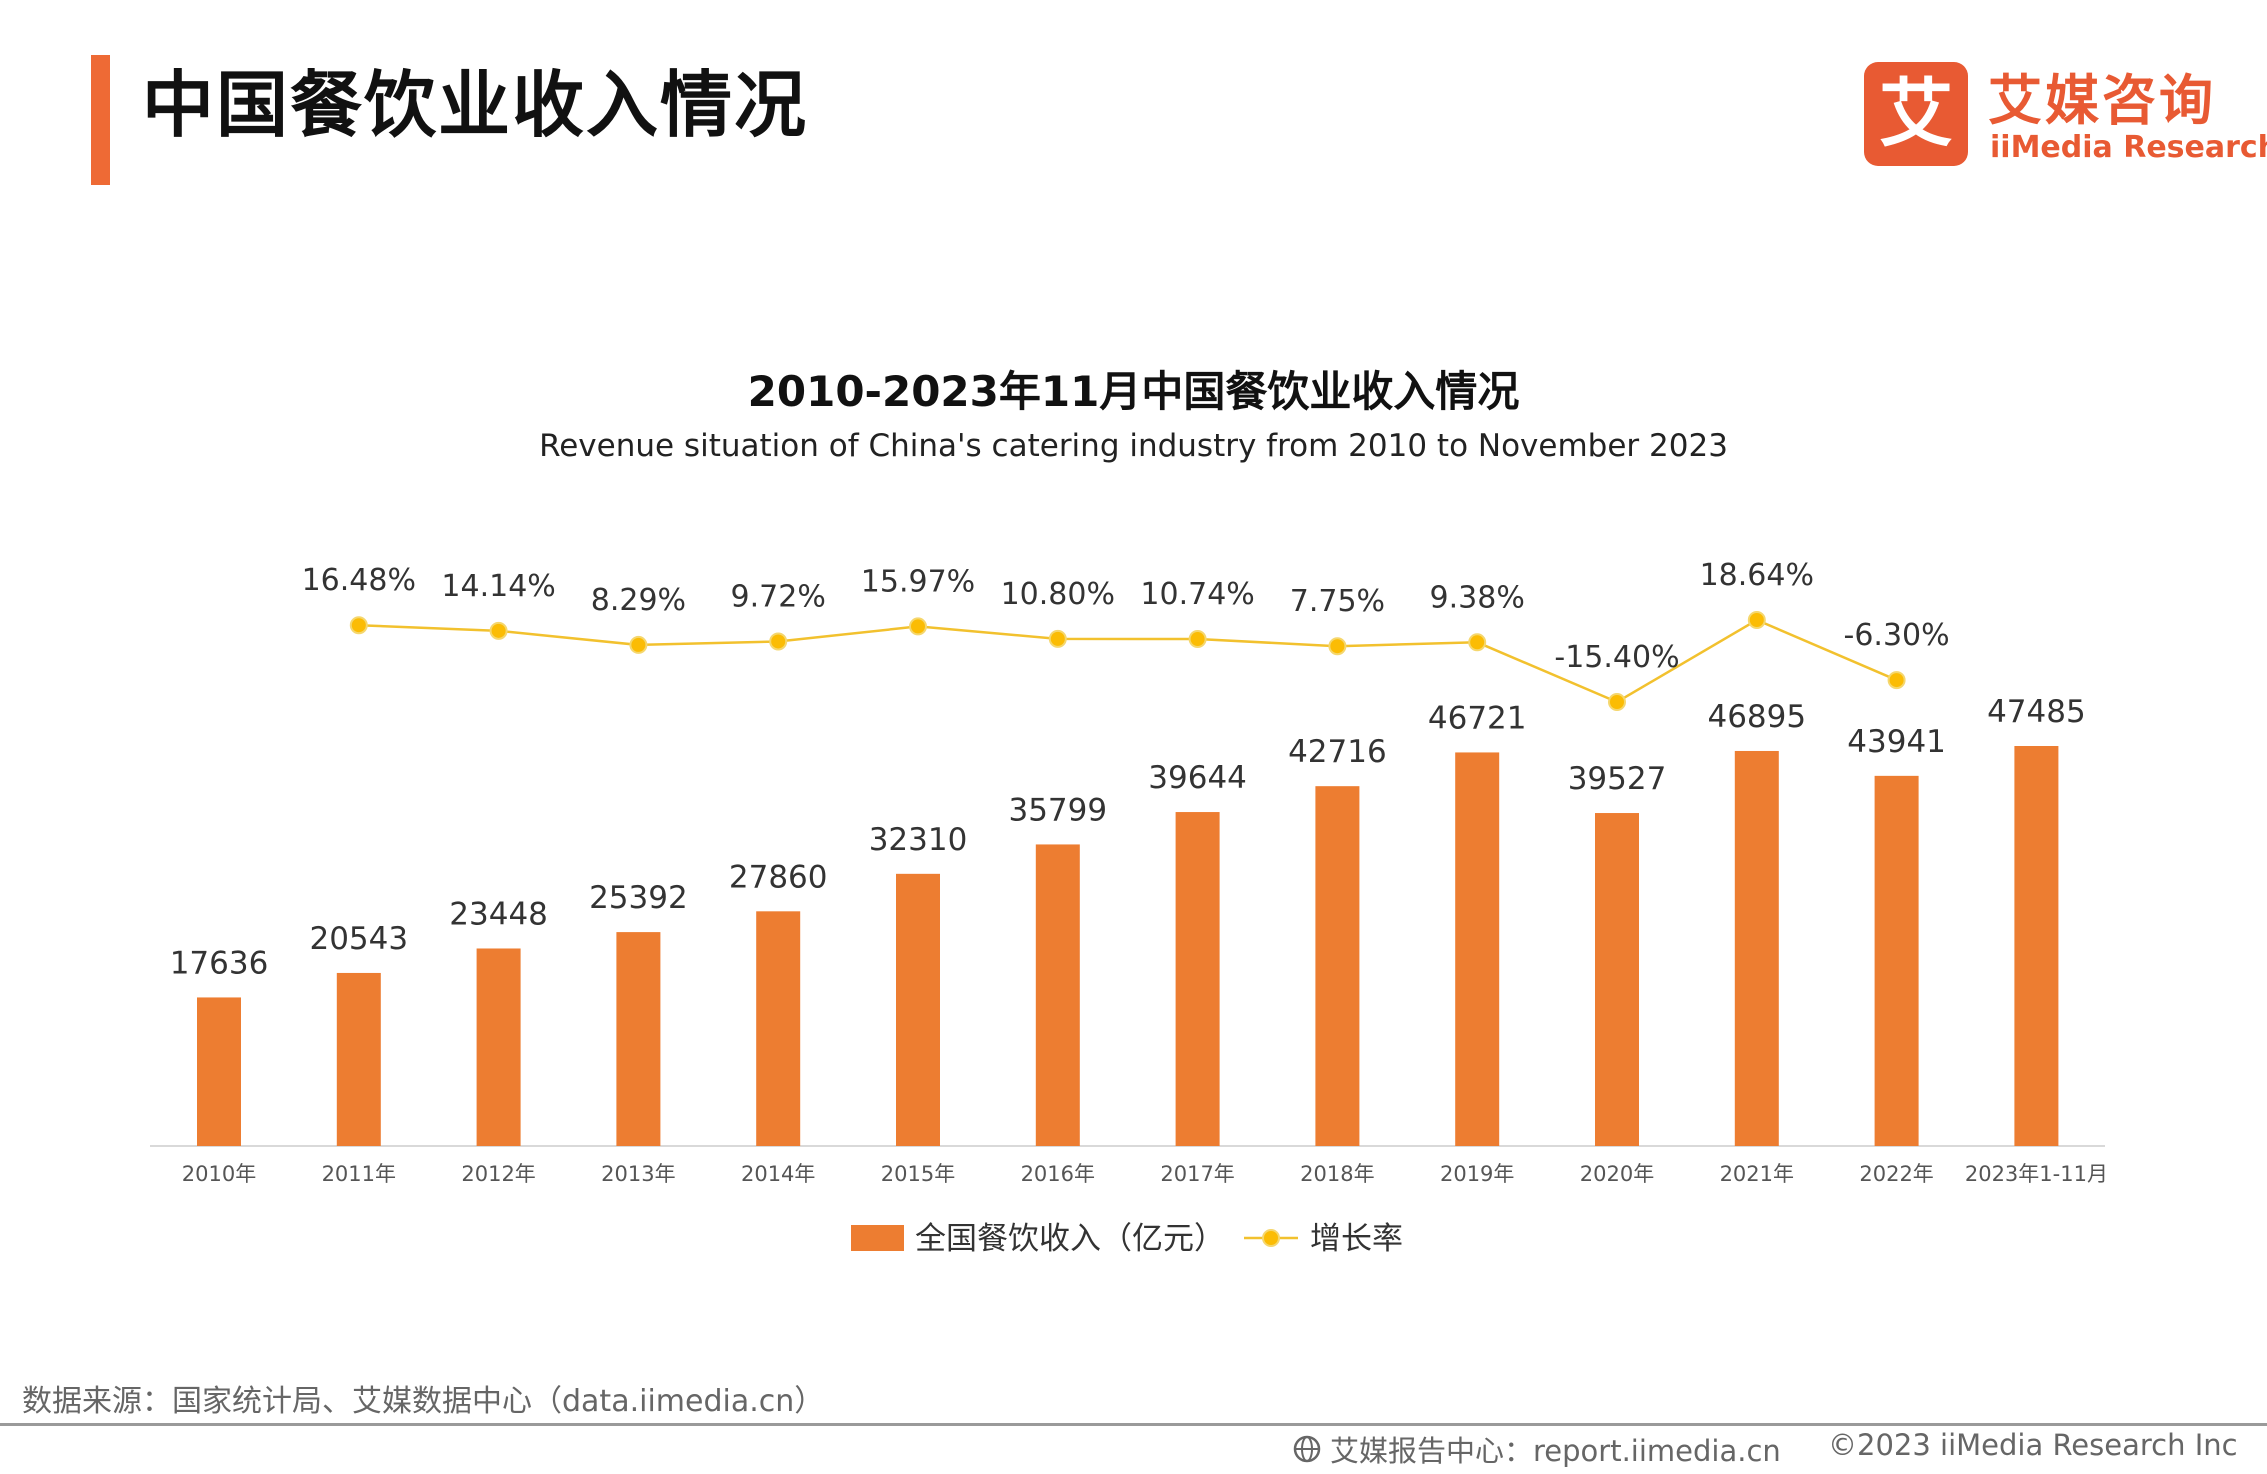 The height and width of the screenshot is (1474, 2267). What do you see at coordinates (877, 1238) in the screenshot?
I see `legend-bar-swatch` at bounding box center [877, 1238].